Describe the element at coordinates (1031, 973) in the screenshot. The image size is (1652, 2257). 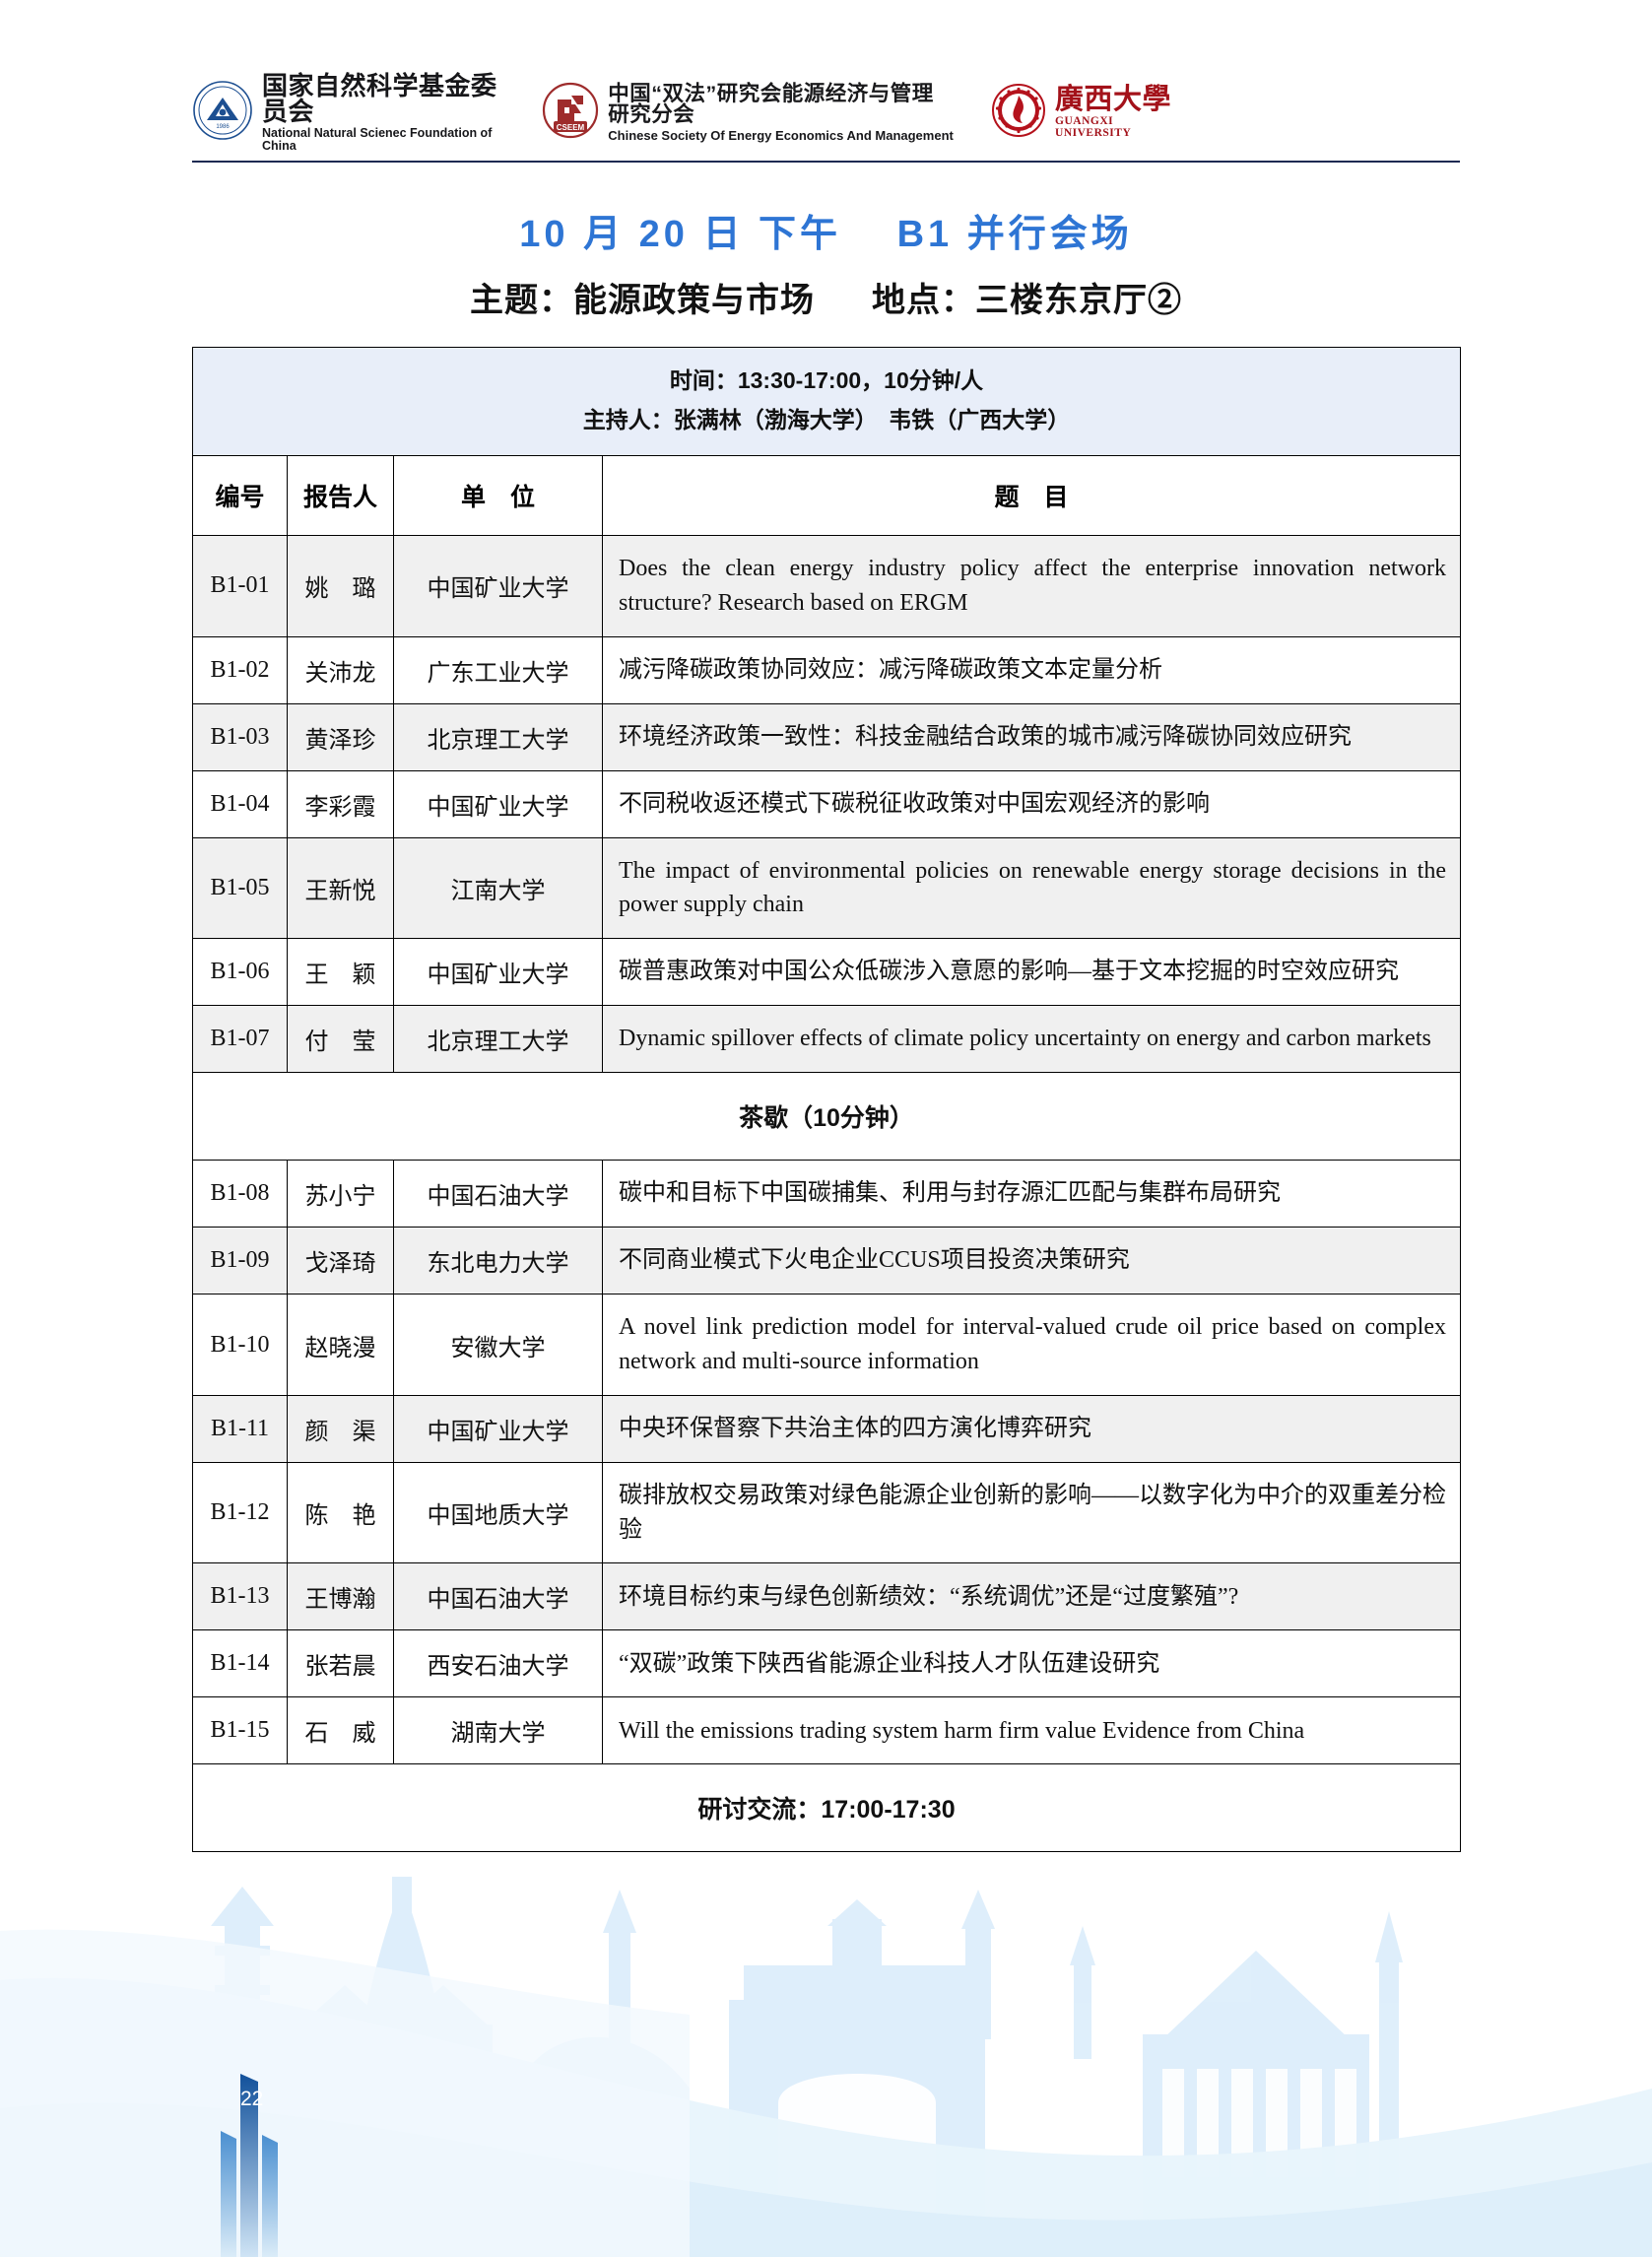
I see `cell-topic: 碳普惠政策对中国公众低碳涉入意愿的影响—基于文本挖掘的时空效应研究` at that location.